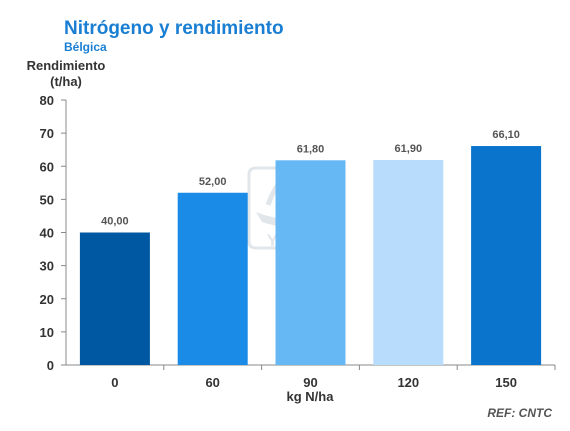 This screenshot has width=570, height=431. I want to click on x-tick-label: 0, so click(114, 382).